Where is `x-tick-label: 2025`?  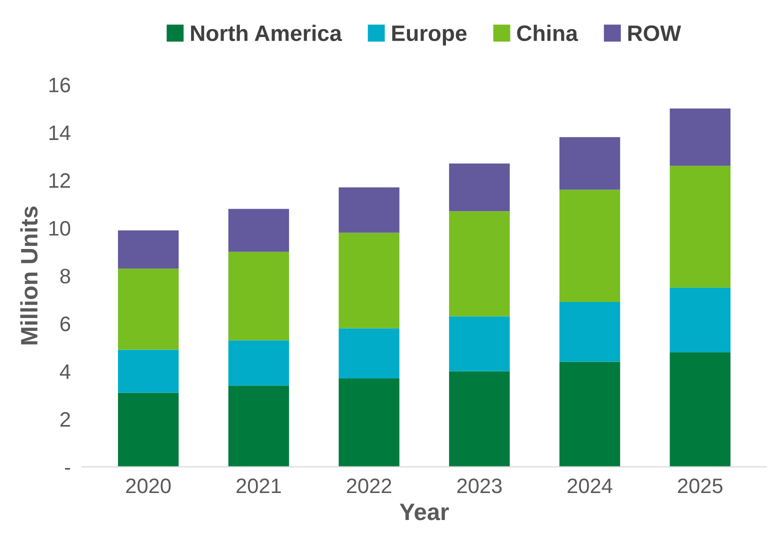 x-tick-label: 2025 is located at coordinates (700, 486).